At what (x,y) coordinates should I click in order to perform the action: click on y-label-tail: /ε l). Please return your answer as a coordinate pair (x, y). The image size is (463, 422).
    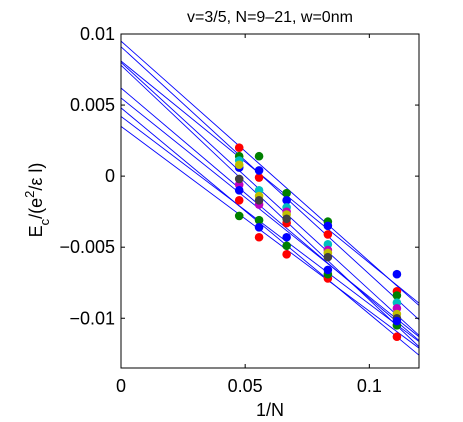
    Looking at the image, I should click on (36, 177).